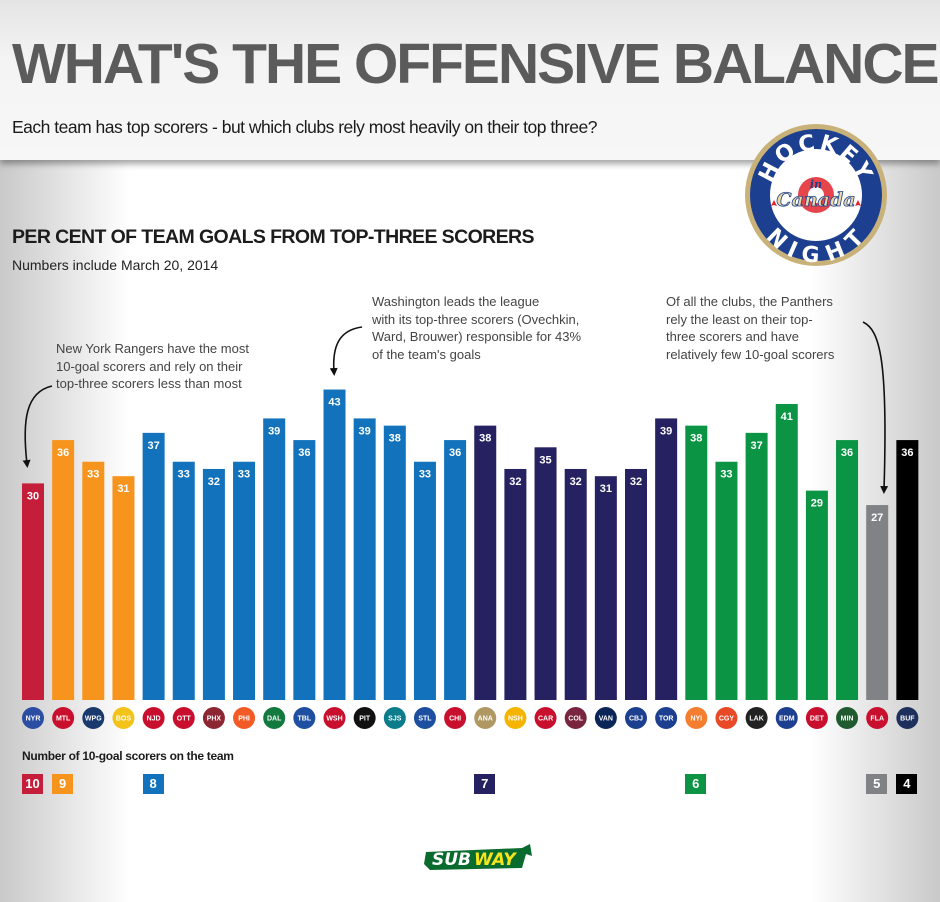 The height and width of the screenshot is (902, 940). What do you see at coordinates (37, 426) in the screenshot?
I see `arrow-rangers` at bounding box center [37, 426].